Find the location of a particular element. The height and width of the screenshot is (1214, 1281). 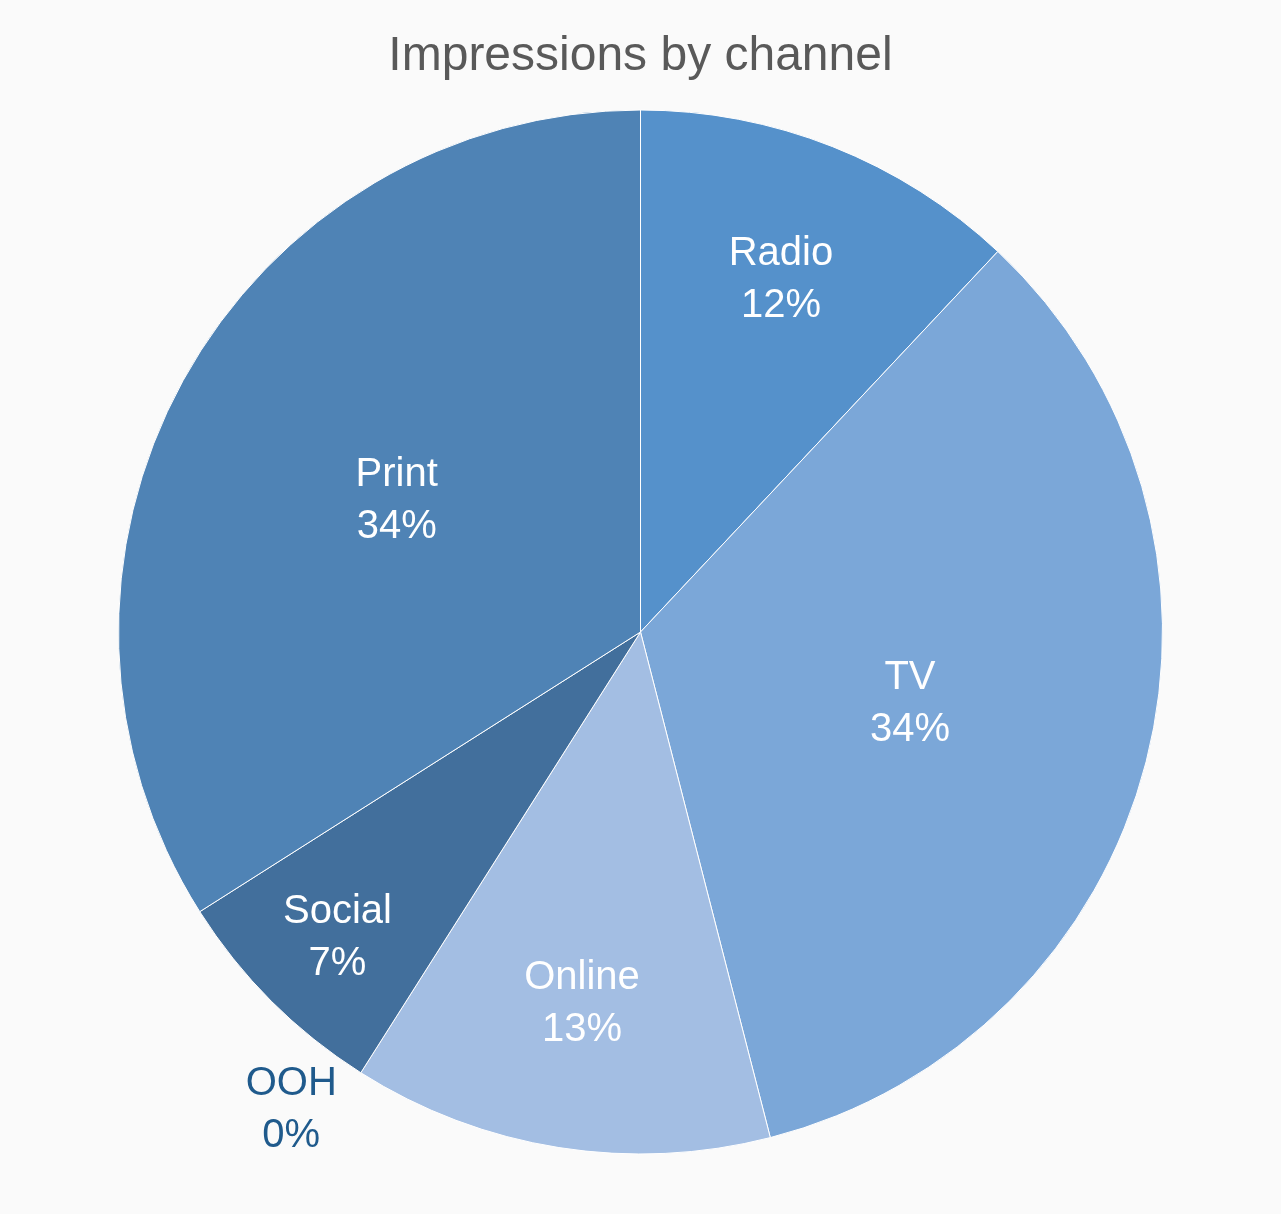

slice-label: Print is located at coordinates (396, 471).